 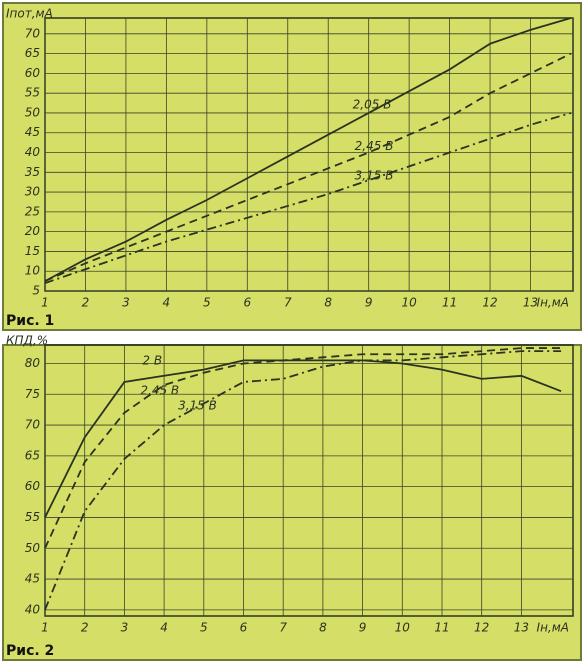 I want to click on y-tick-label: 10, so click(x=33, y=271).